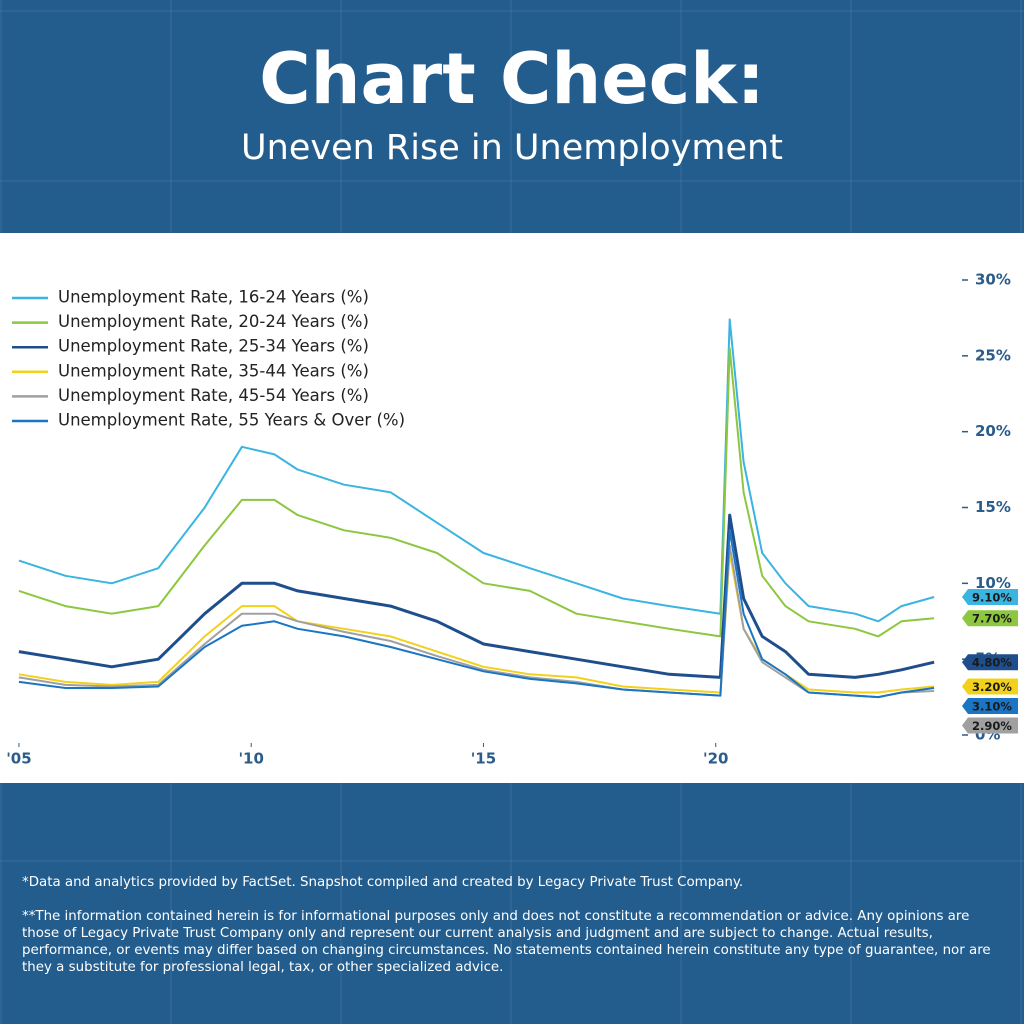 The image size is (1024, 1024). Describe the element at coordinates (512, 148) in the screenshot. I see `subtitle: Uneven Rise in Unemployment` at that location.